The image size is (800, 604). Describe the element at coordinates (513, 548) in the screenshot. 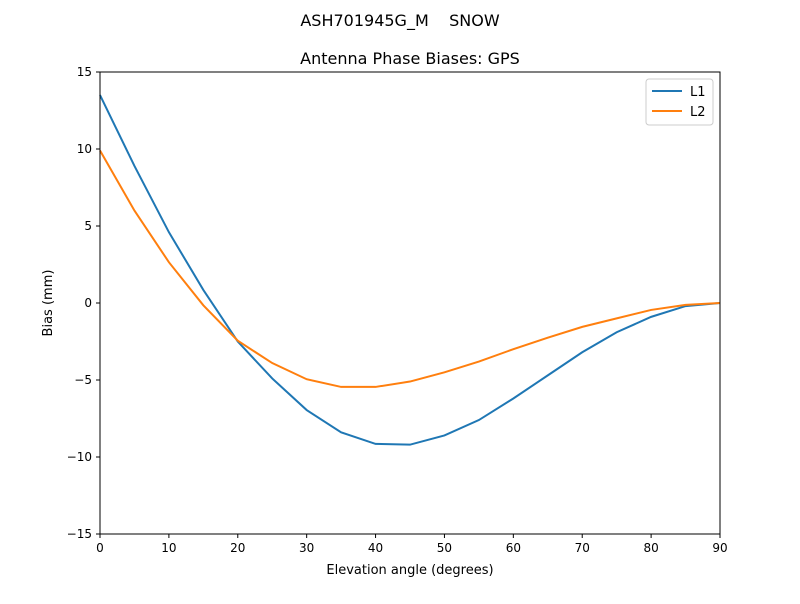

I see `x-tick-label: 60` at that location.